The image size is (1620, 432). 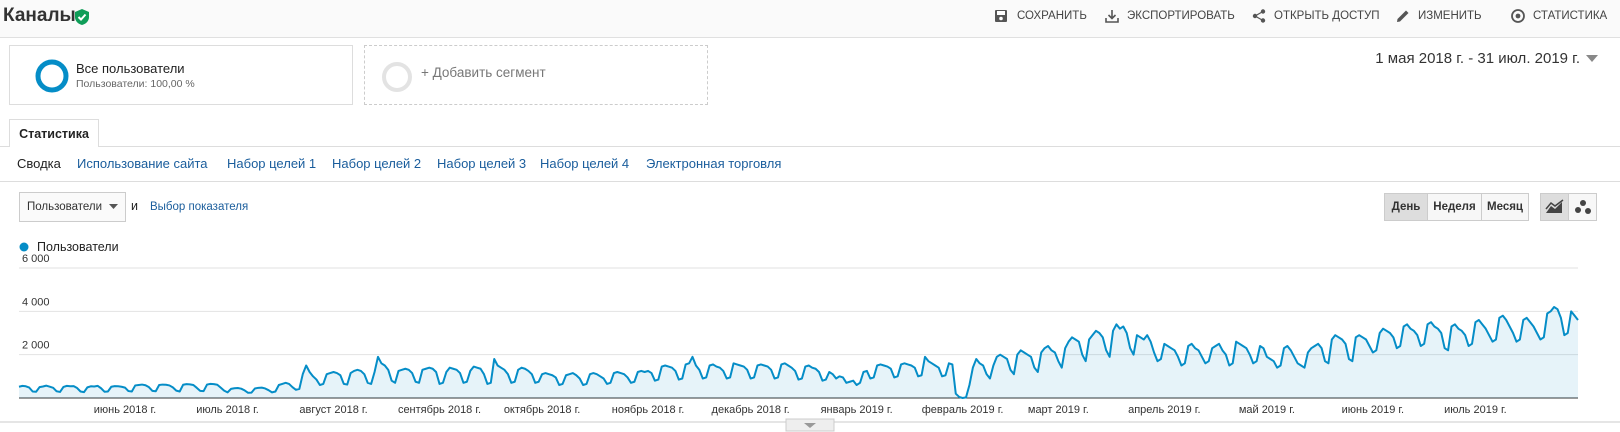 I want to click on share-action: ОТКРЫТЬ ДОСТУП, so click(x=1327, y=16).